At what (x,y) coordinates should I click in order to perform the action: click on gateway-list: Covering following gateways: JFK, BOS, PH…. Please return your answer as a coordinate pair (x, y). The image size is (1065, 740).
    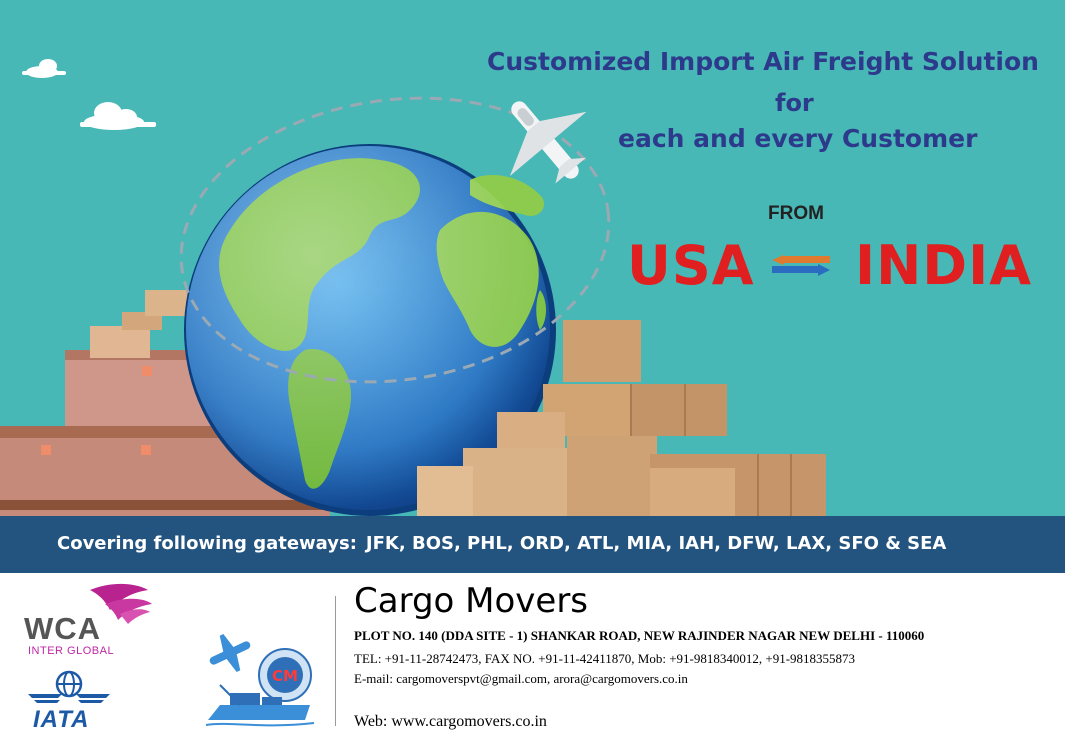
    Looking at the image, I should click on (501, 543).